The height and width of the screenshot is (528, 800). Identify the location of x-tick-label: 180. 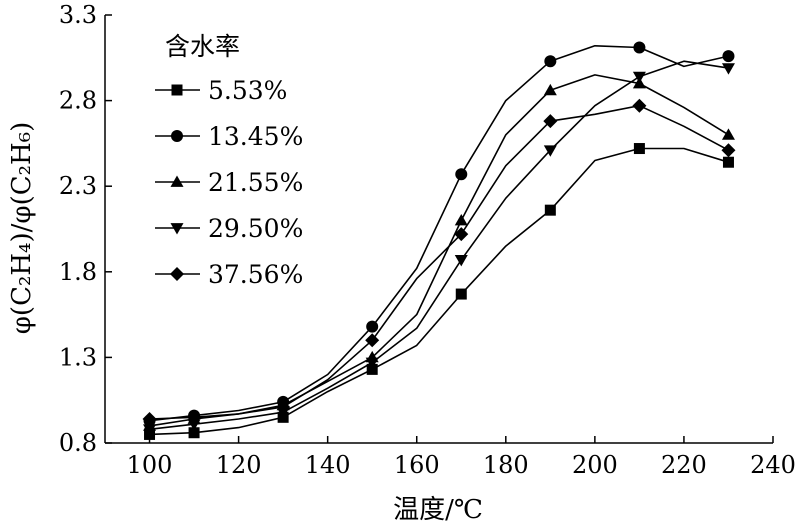
(506, 465).